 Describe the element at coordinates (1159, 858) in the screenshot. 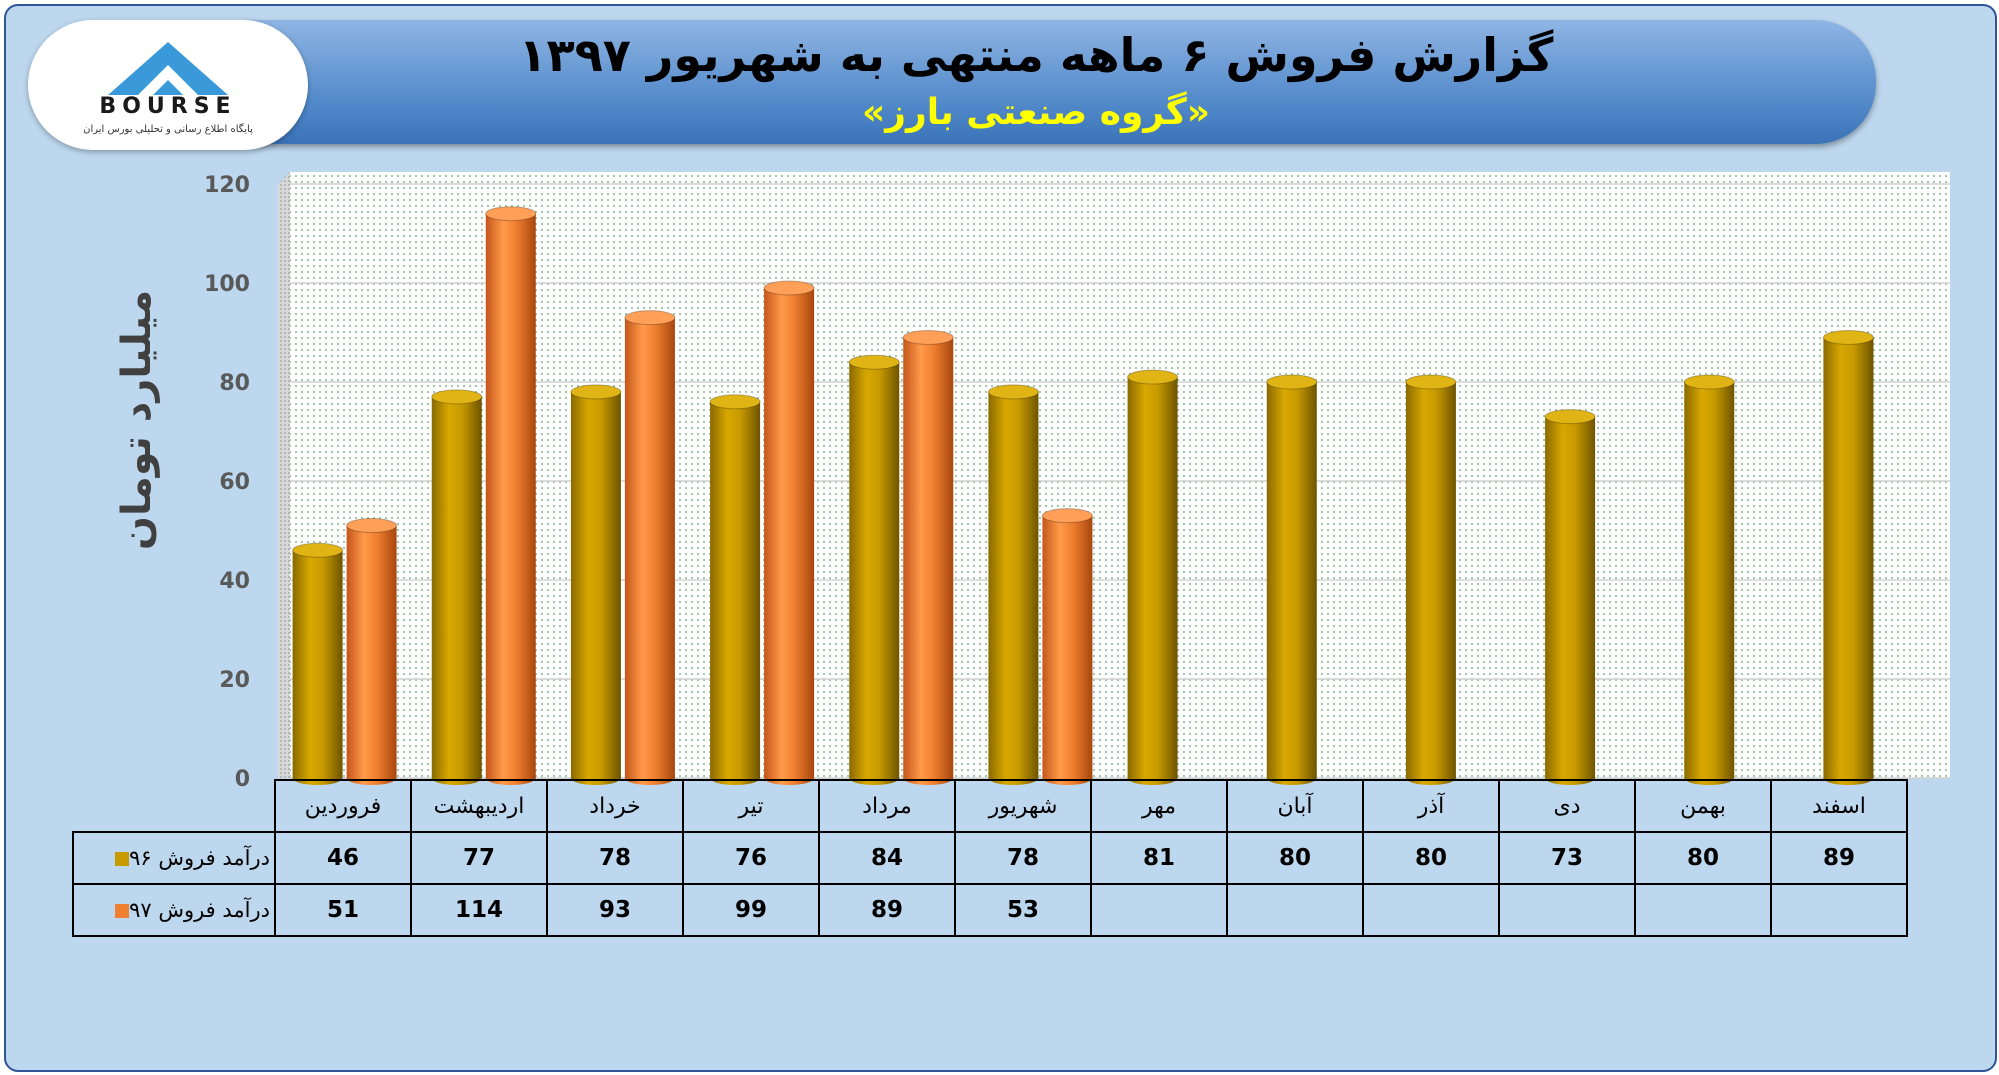

I see `table-value-96: 81` at that location.